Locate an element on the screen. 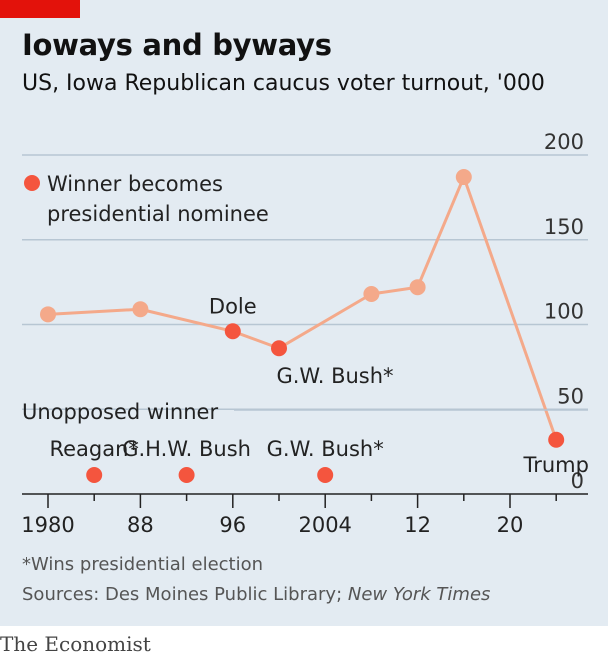  economist-logo-text: The Economist is located at coordinates (75, 644).